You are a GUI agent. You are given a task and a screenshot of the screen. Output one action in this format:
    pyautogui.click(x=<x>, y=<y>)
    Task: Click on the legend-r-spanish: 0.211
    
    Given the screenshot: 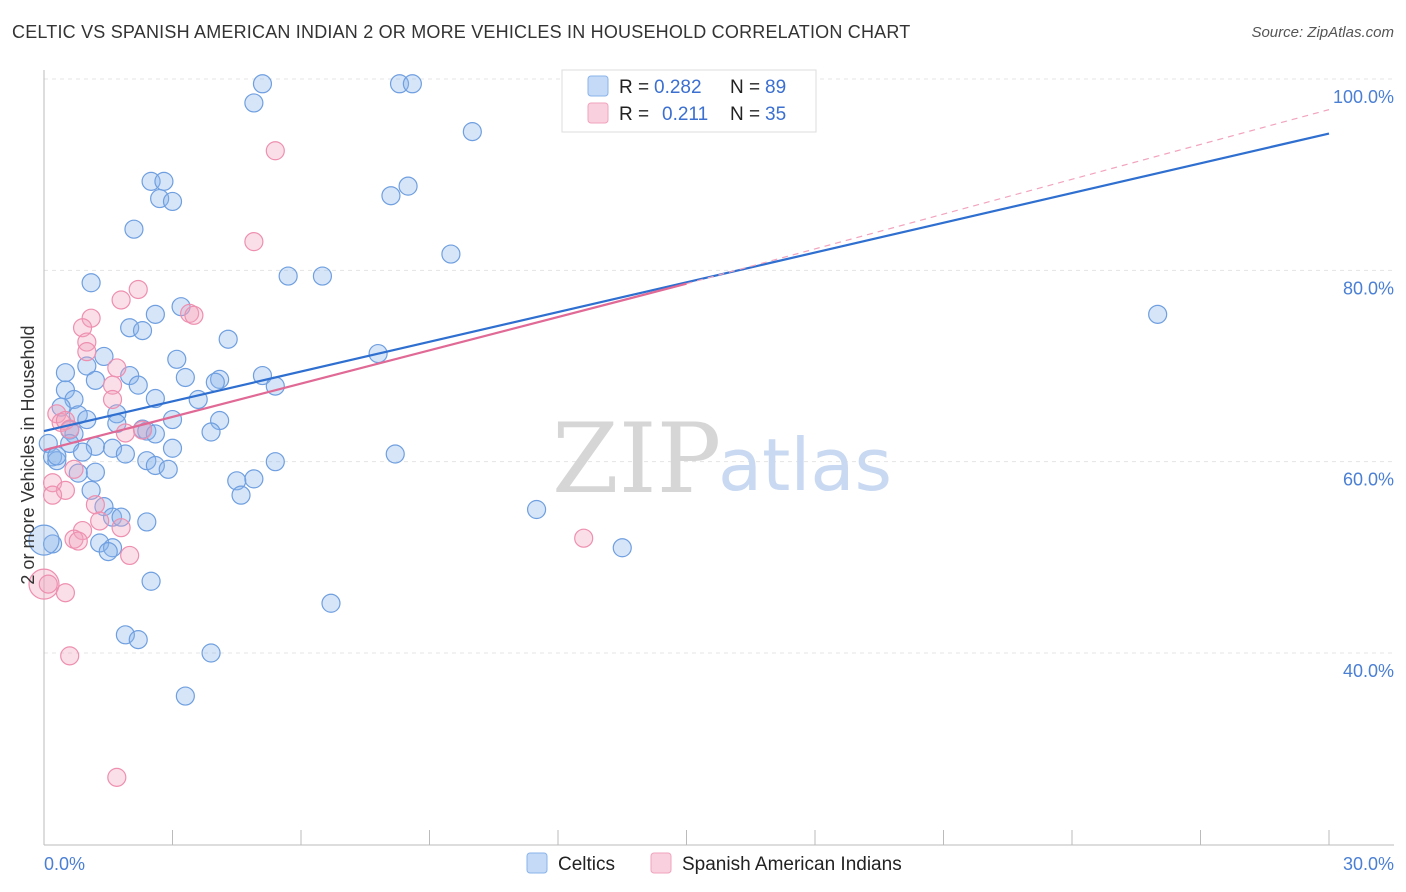 What is the action you would take?
    pyautogui.click(x=685, y=114)
    